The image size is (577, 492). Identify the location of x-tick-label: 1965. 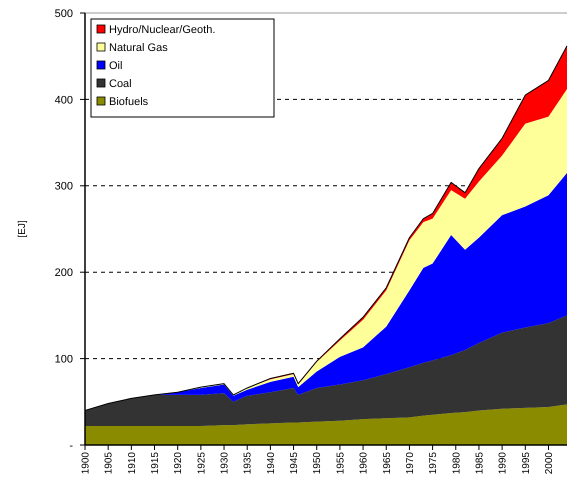
(387, 463).